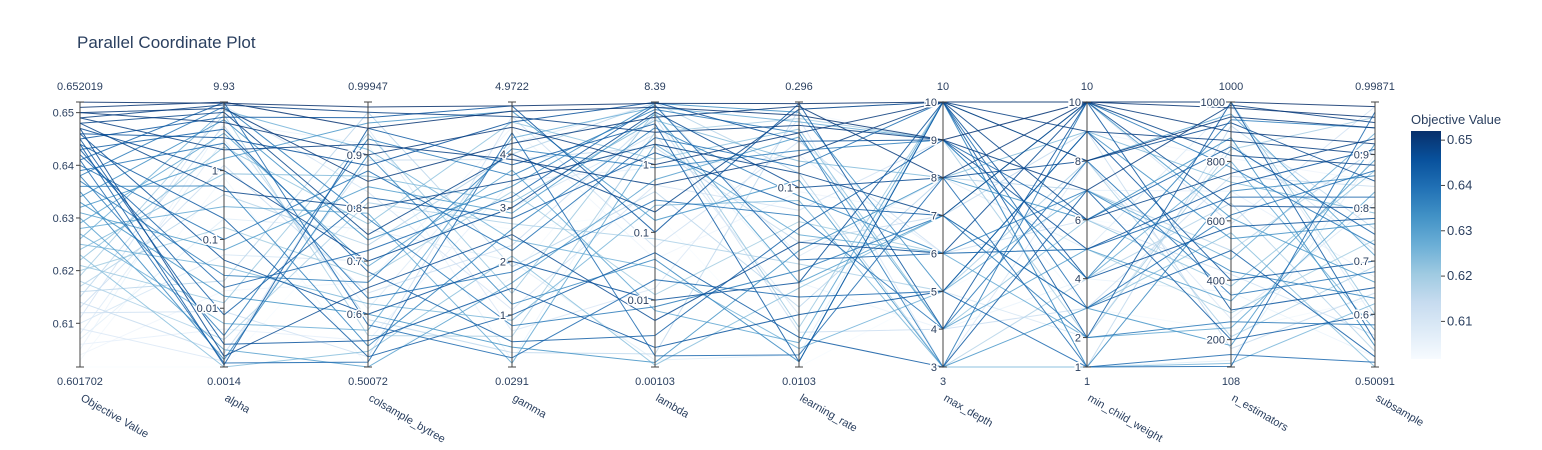 This screenshot has width=1542, height=450. I want to click on tick-label-gamma: 3, so click(503, 209).